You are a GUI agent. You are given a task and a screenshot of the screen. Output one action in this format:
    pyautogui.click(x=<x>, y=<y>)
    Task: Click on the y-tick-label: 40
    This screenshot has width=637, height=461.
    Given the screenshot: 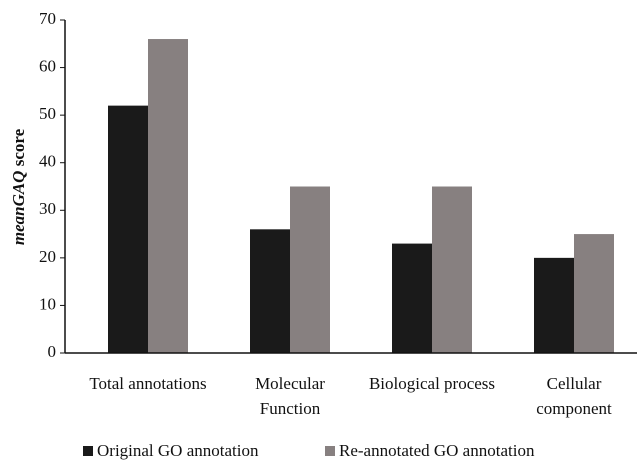 What is the action you would take?
    pyautogui.click(x=47, y=161)
    